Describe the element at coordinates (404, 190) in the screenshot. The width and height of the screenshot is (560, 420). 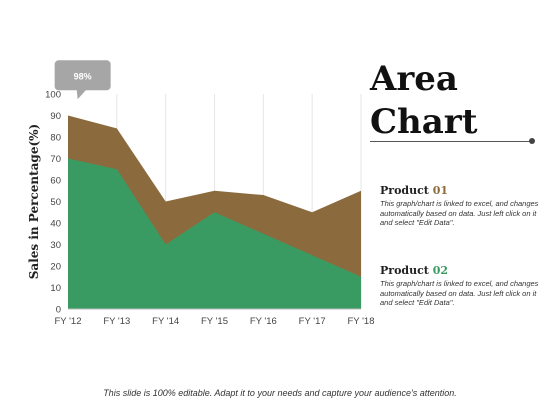
I see `legend-product-01-word: Product` at that location.